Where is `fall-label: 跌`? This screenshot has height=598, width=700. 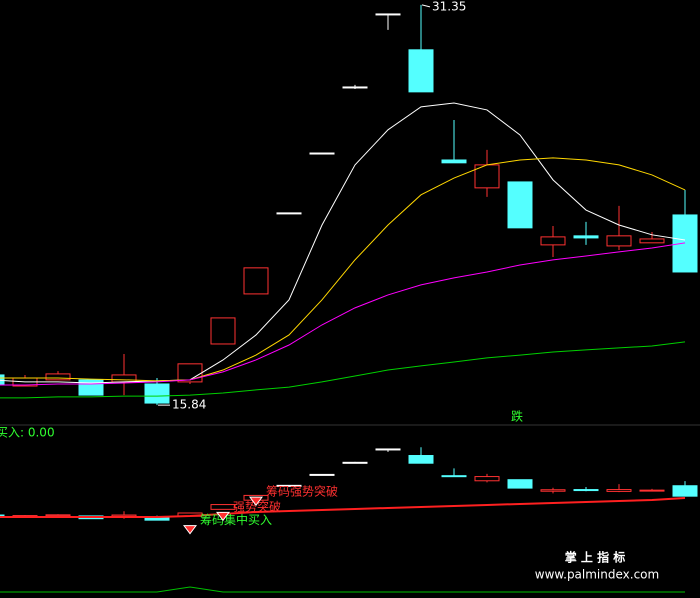
fall-label: 跌 is located at coordinates (517, 416).